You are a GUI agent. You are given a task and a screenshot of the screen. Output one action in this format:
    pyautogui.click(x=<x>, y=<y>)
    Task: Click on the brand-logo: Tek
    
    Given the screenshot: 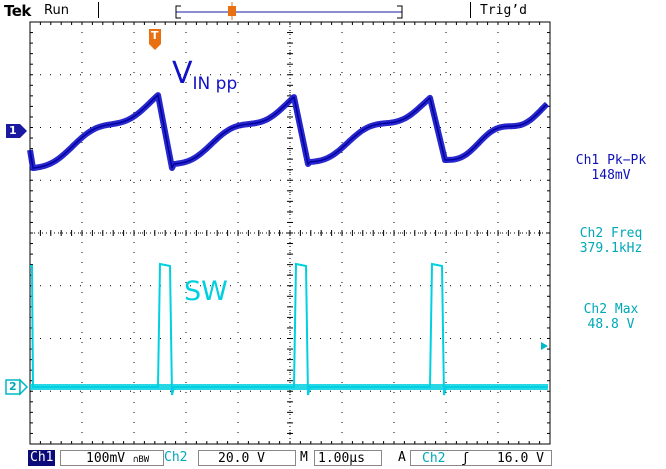 What is the action you would take?
    pyautogui.click(x=17, y=11)
    